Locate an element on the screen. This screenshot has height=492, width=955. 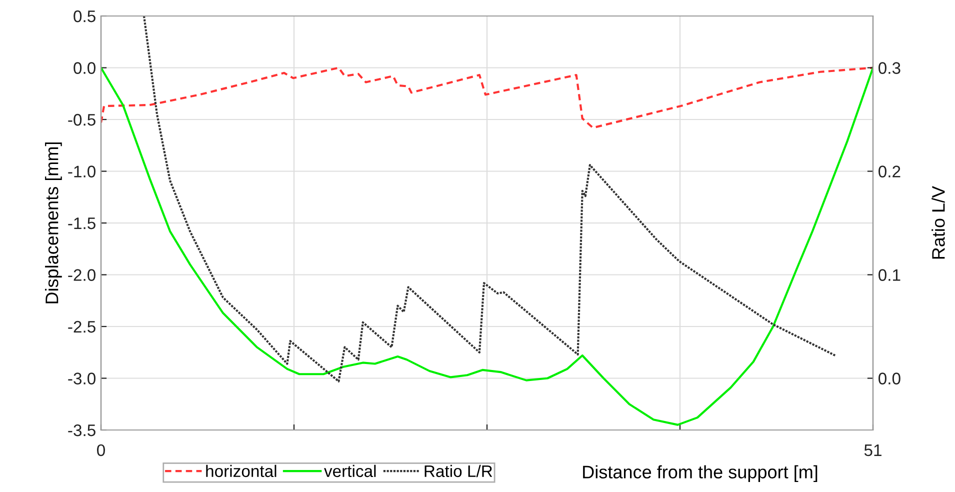
y2-axis-title: Ratio L/V is located at coordinates (938, 222).